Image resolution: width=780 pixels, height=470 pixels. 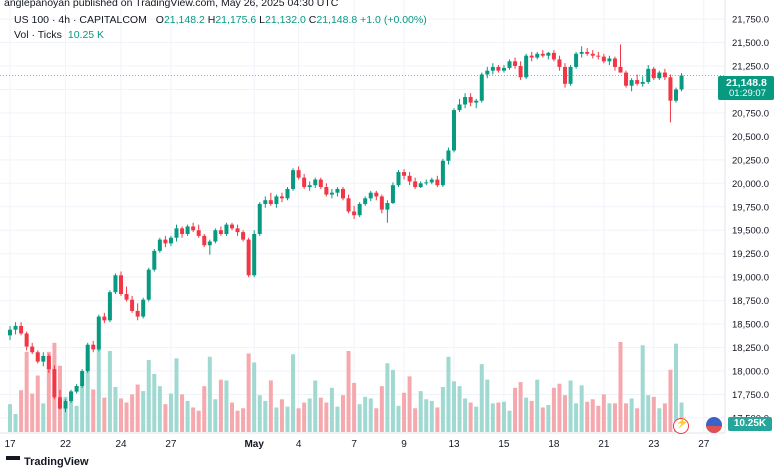 What do you see at coordinates (750, 20) in the screenshot?
I see `price-tick-label: 21,750.0` at bounding box center [750, 20].